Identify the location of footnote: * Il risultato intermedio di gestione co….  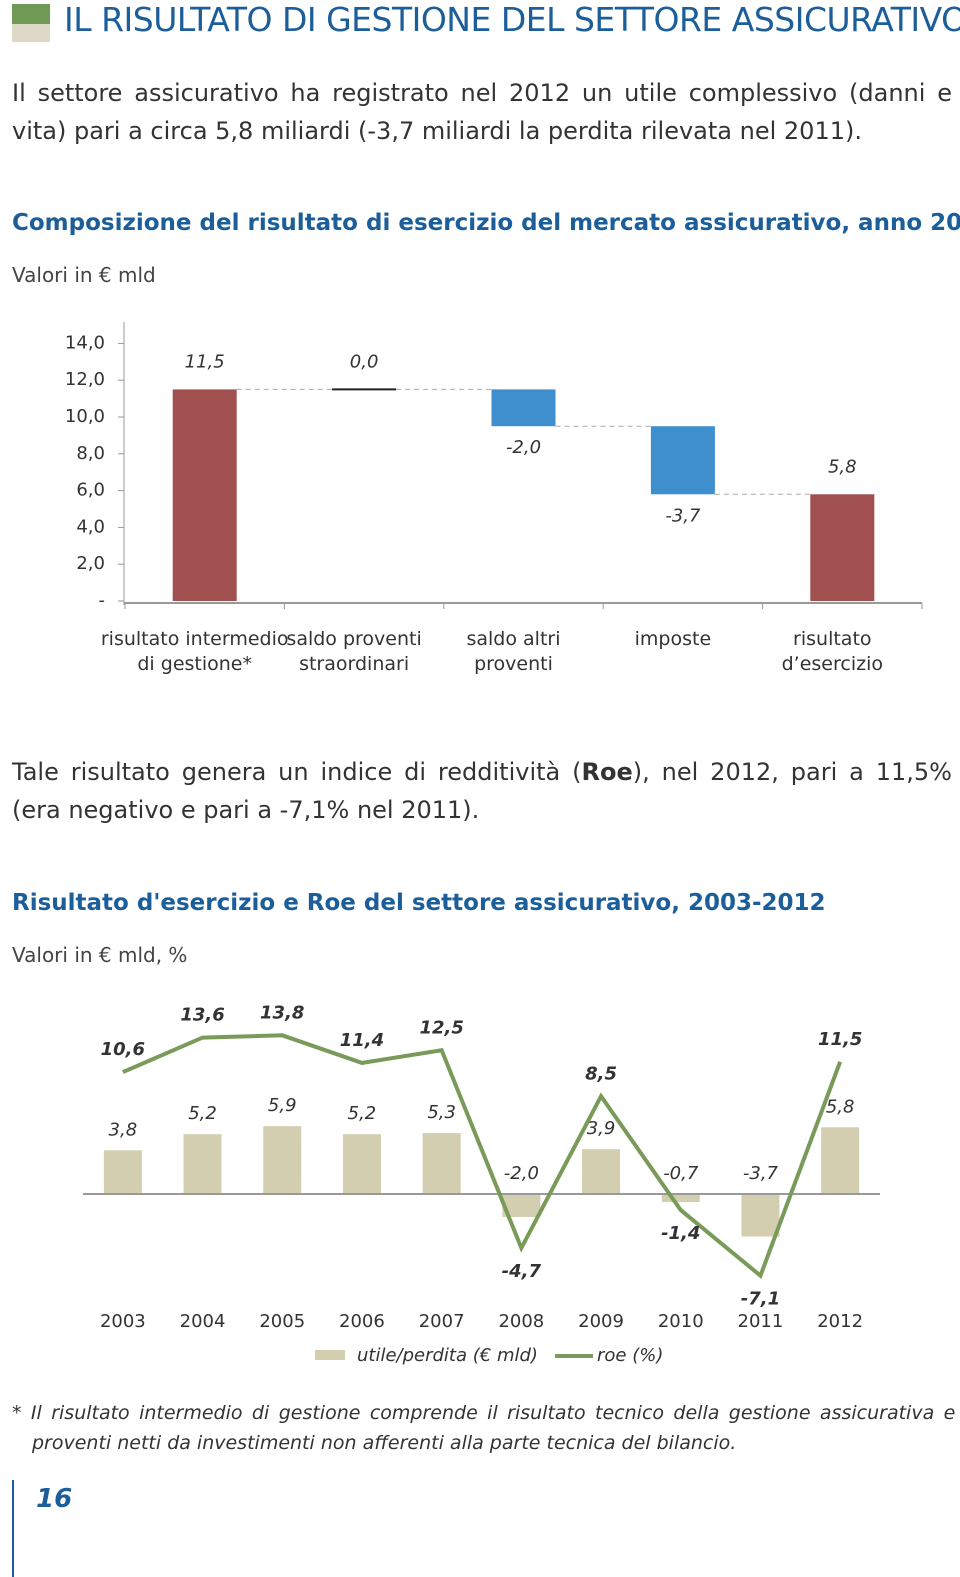
(486, 1428).